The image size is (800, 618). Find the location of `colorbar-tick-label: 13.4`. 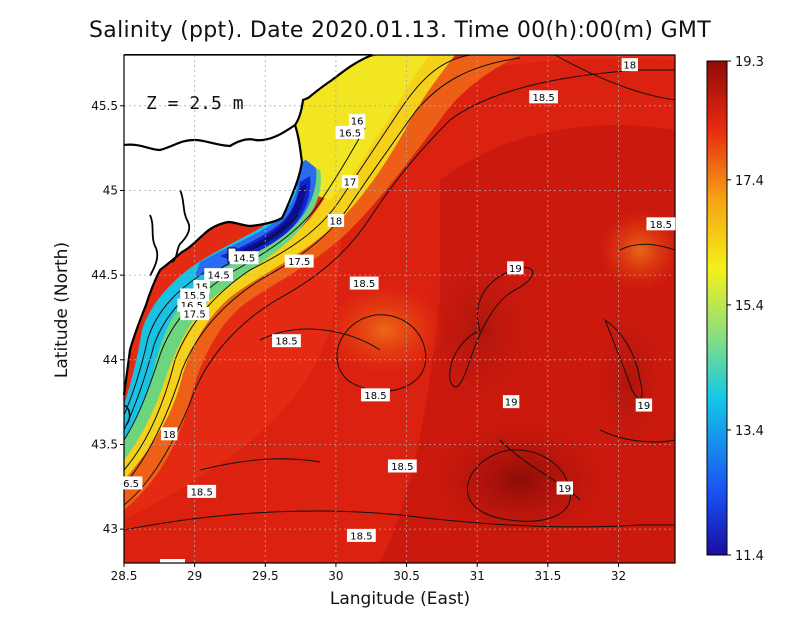

colorbar-tick-label: 13.4 is located at coordinates (749, 431).